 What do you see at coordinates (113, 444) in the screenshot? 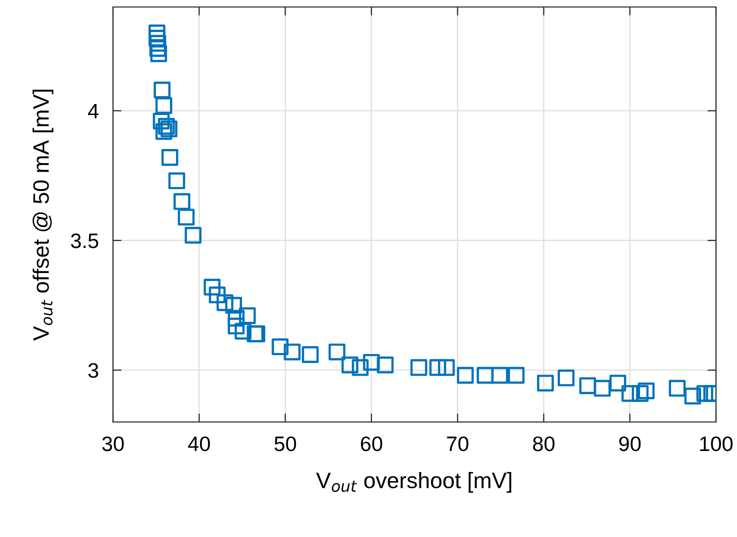
I see `x-tick-label: 30` at bounding box center [113, 444].